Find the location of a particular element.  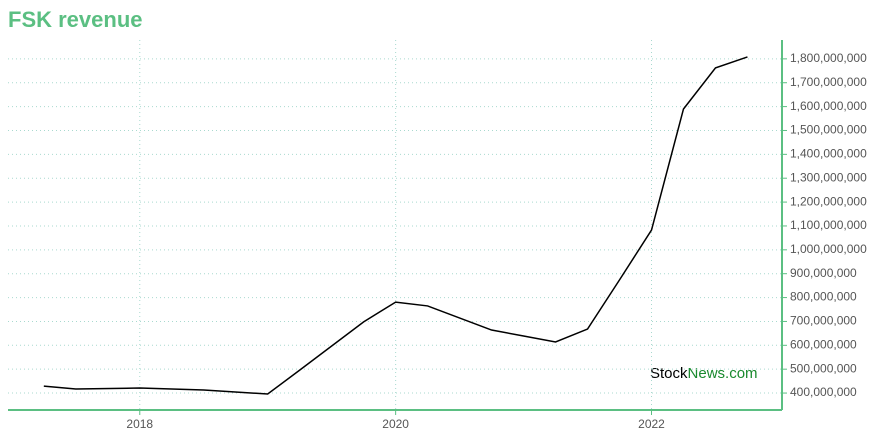

watermark-part: Stock is located at coordinates (669, 373).